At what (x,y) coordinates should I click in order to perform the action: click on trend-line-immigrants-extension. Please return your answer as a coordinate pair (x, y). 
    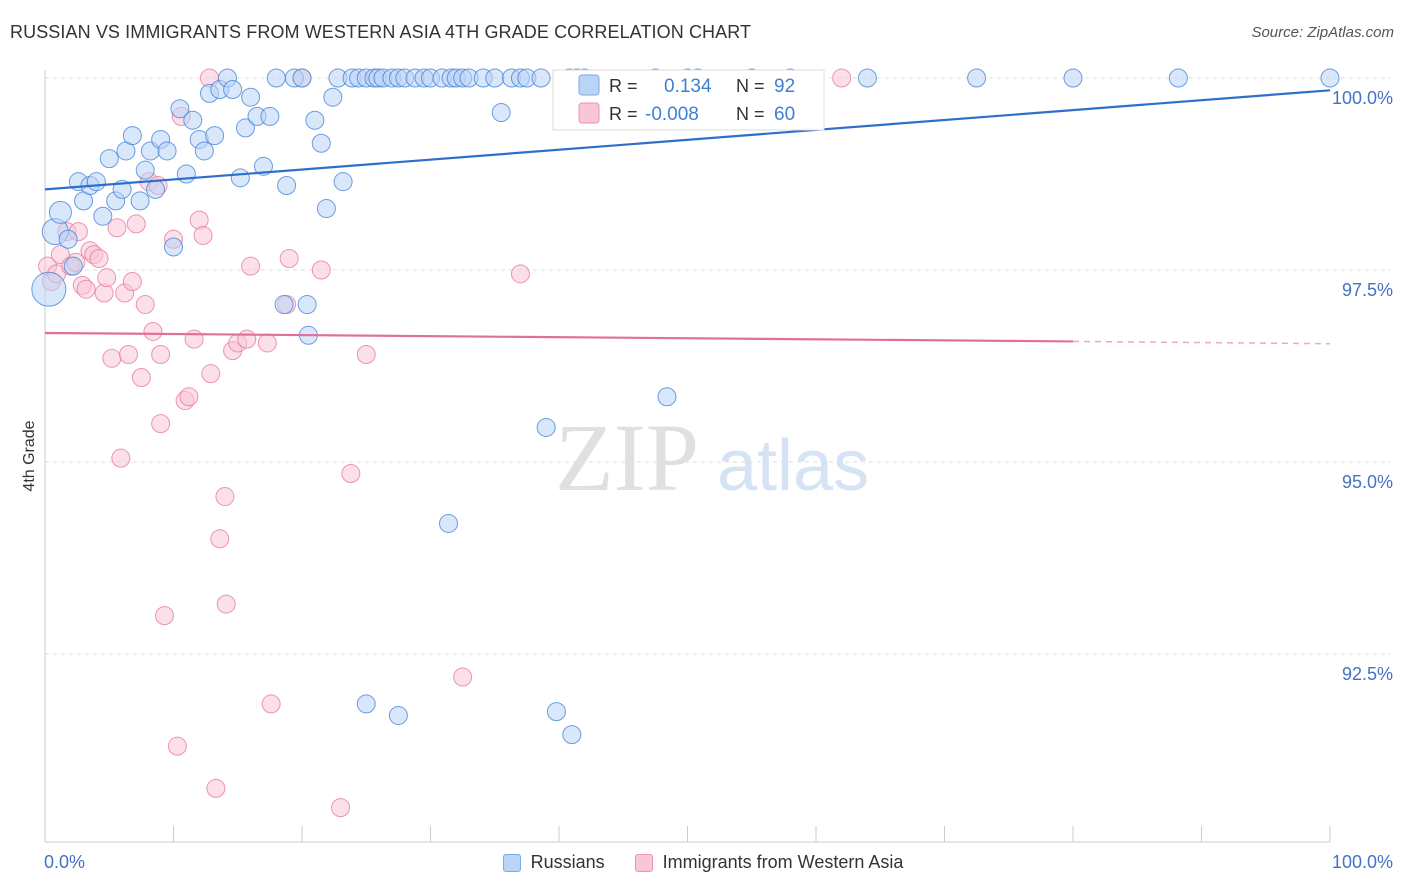
    Looking at the image, I should click on (1201, 342).